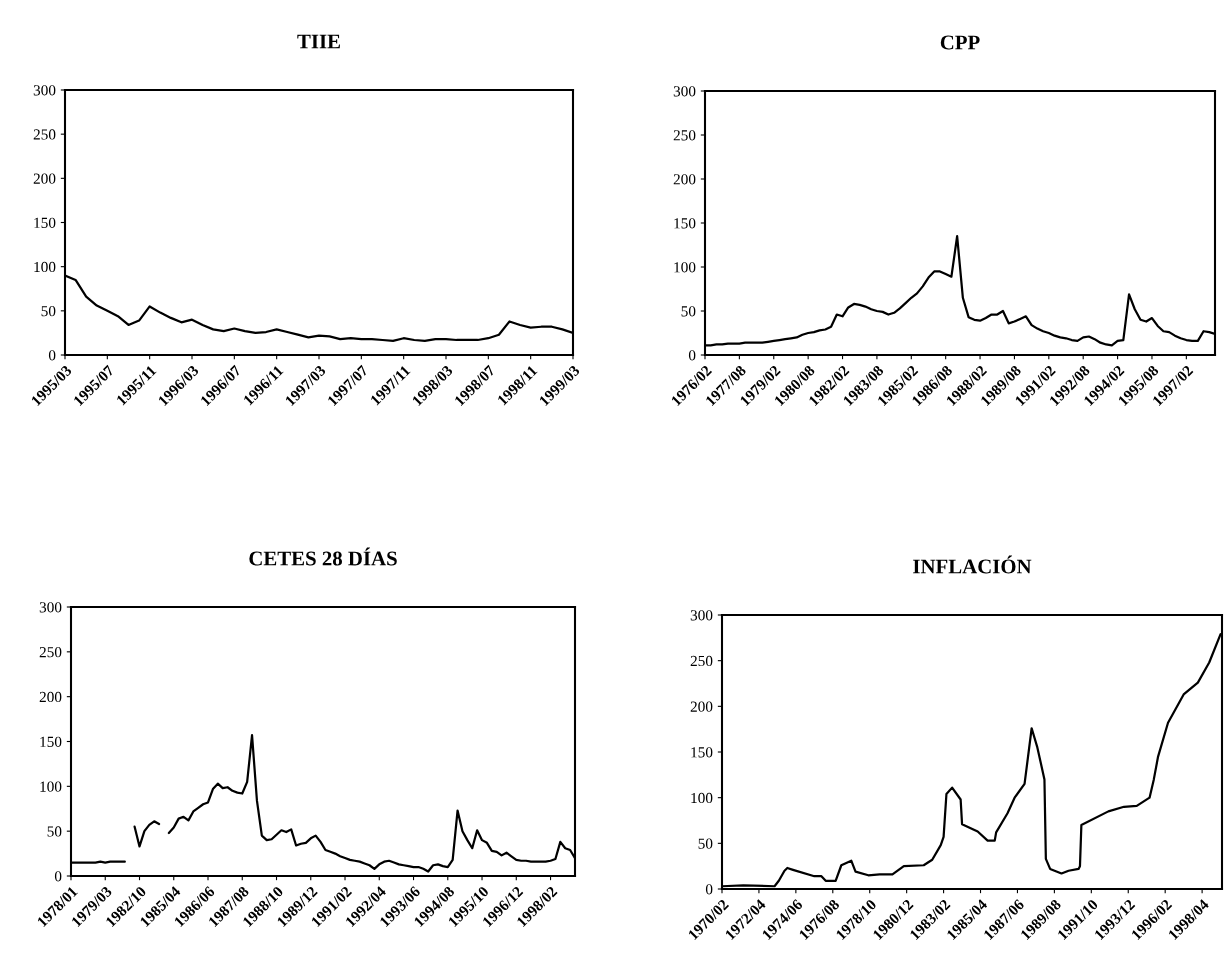  Describe the element at coordinates (972, 564) in the screenshot. I see `chart-title: INFLACIÓN` at that location.